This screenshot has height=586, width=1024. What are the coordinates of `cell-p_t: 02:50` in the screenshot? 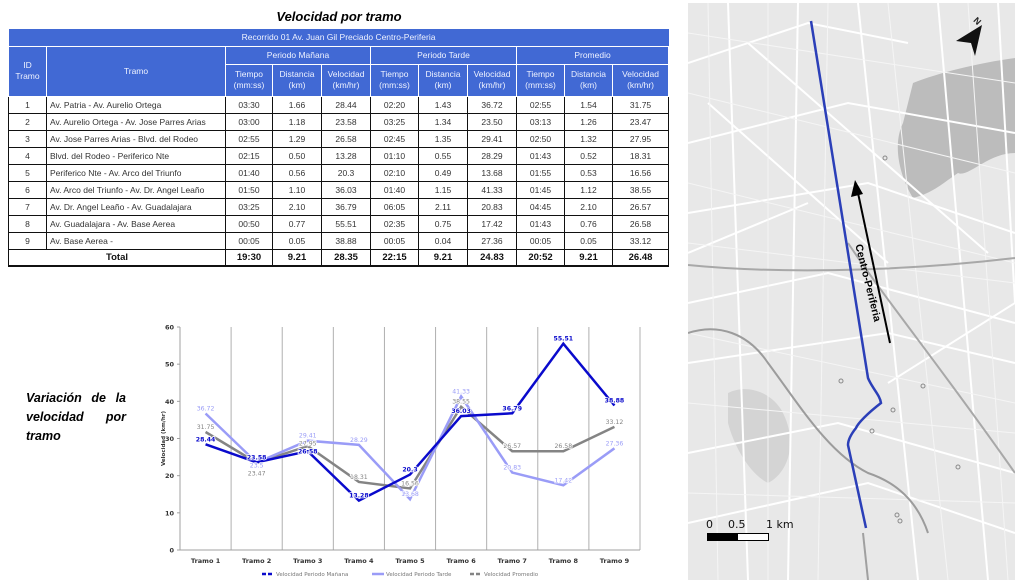 It's located at (540, 138).